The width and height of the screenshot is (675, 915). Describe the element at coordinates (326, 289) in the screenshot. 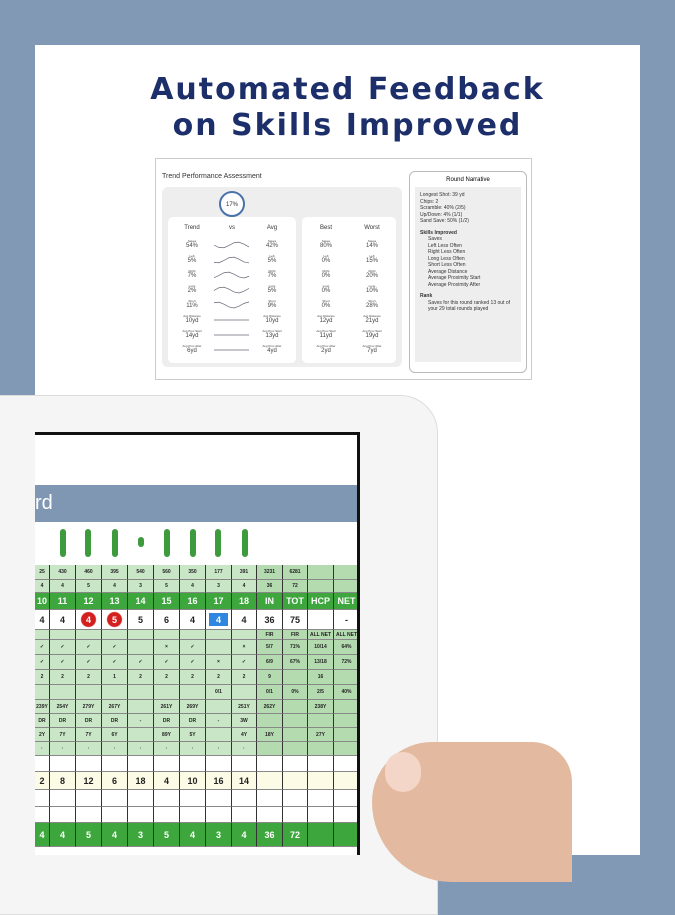

I see `metric-cell: Long 0%` at that location.